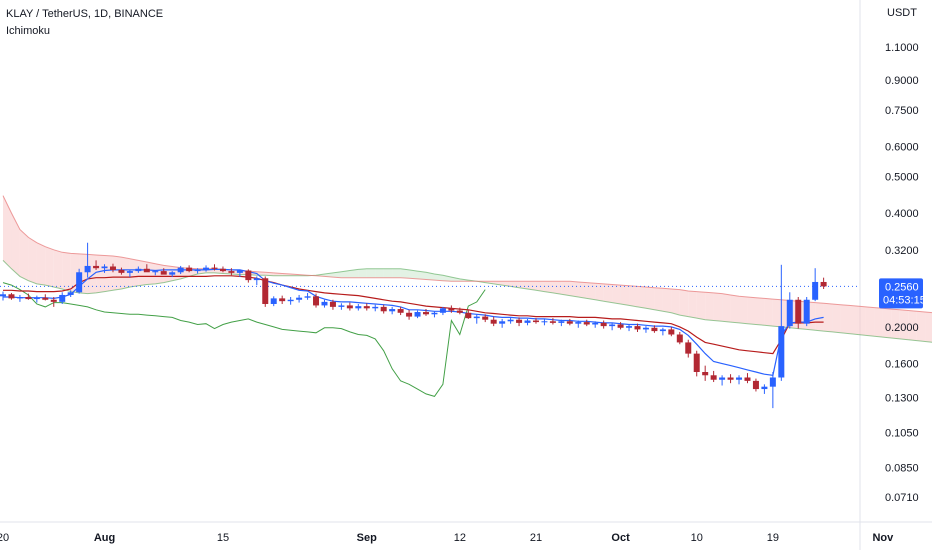 The width and height of the screenshot is (932, 550). I want to click on price-tick-label: 0.2000, so click(902, 328).